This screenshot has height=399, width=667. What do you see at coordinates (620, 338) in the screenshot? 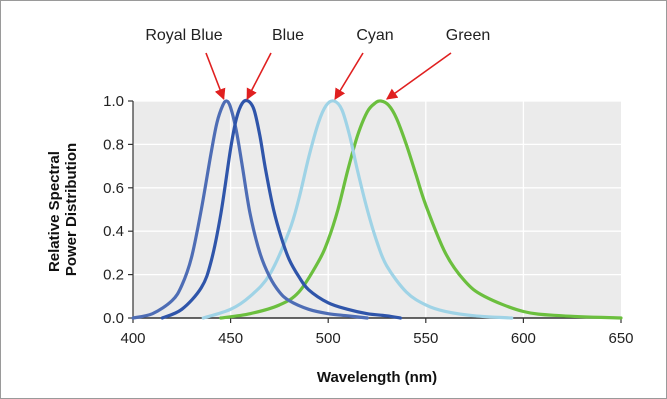
I see `x-tick-label: 650` at bounding box center [620, 338].